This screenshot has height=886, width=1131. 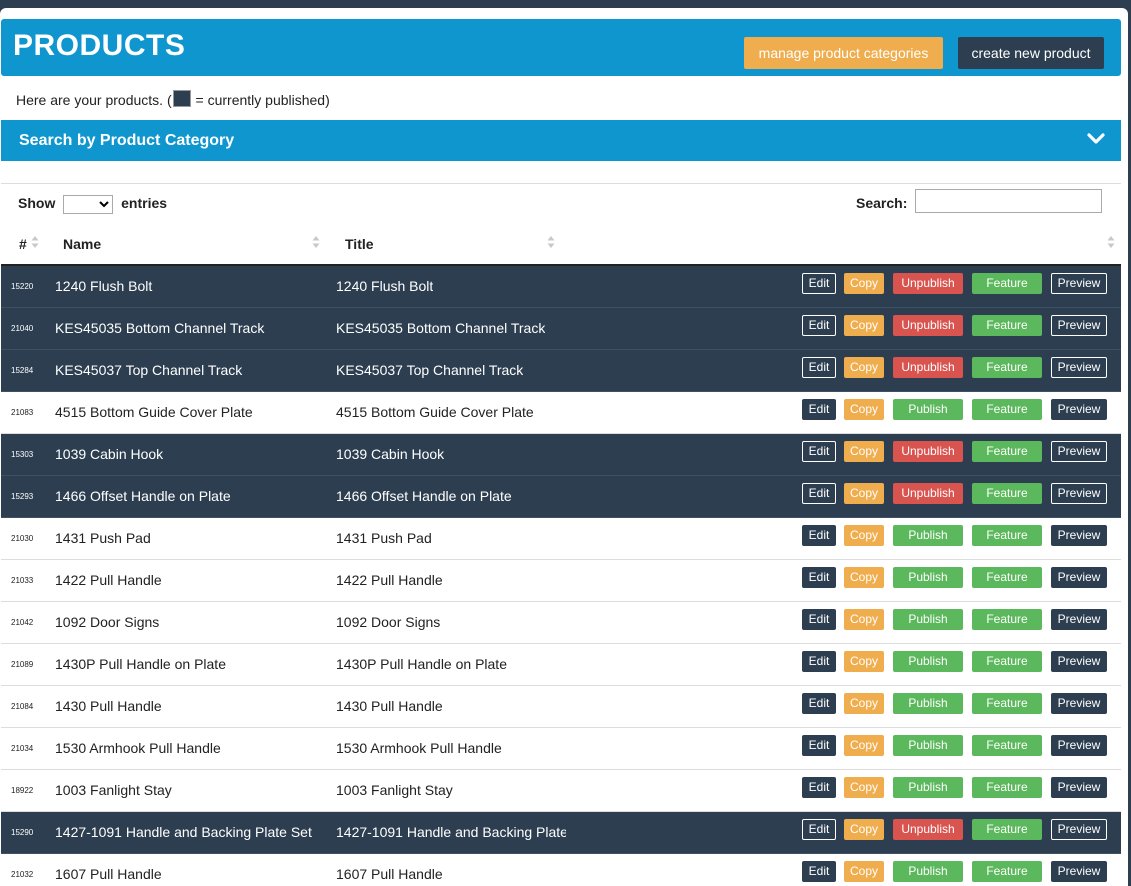 What do you see at coordinates (82, 244) in the screenshot?
I see `column-header-name: Name` at bounding box center [82, 244].